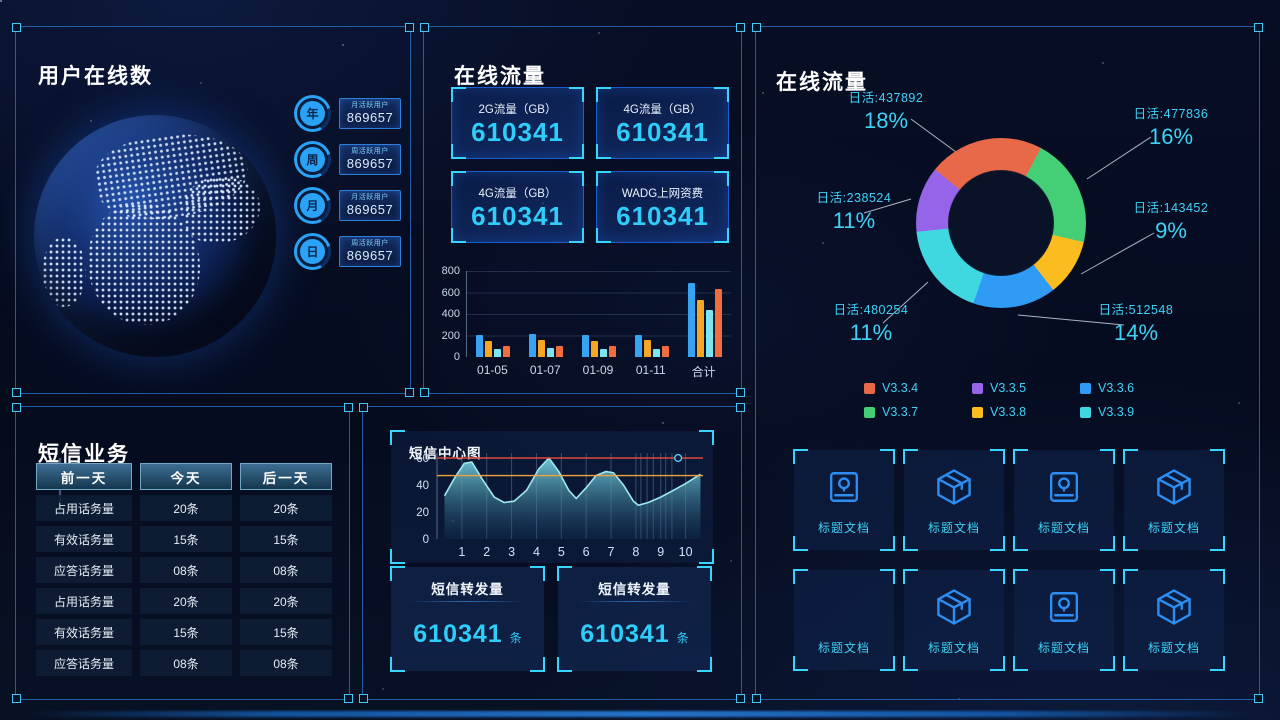  I want to click on sms-line-chart-box: 短信中心图 0 20 40 60 1 2 3 4 5 6 7 8 9 10, so click(552, 497).